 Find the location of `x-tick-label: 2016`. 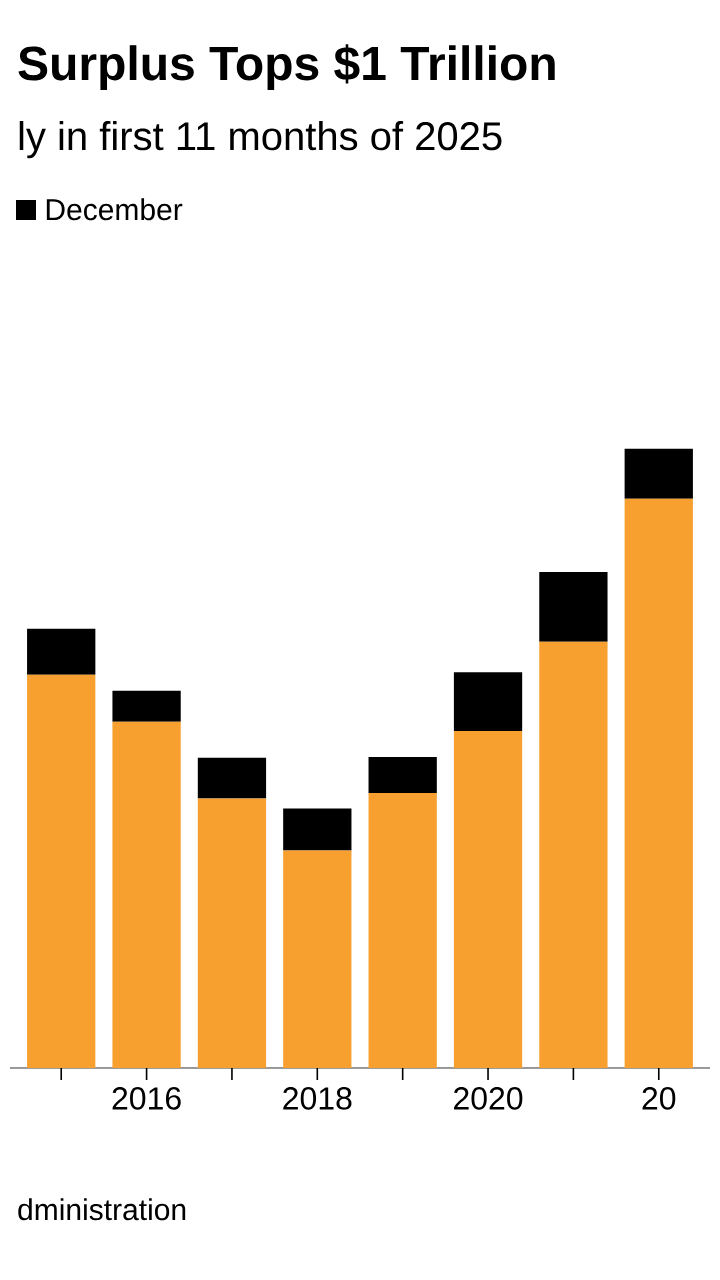

x-tick-label: 2016 is located at coordinates (146, 1098).